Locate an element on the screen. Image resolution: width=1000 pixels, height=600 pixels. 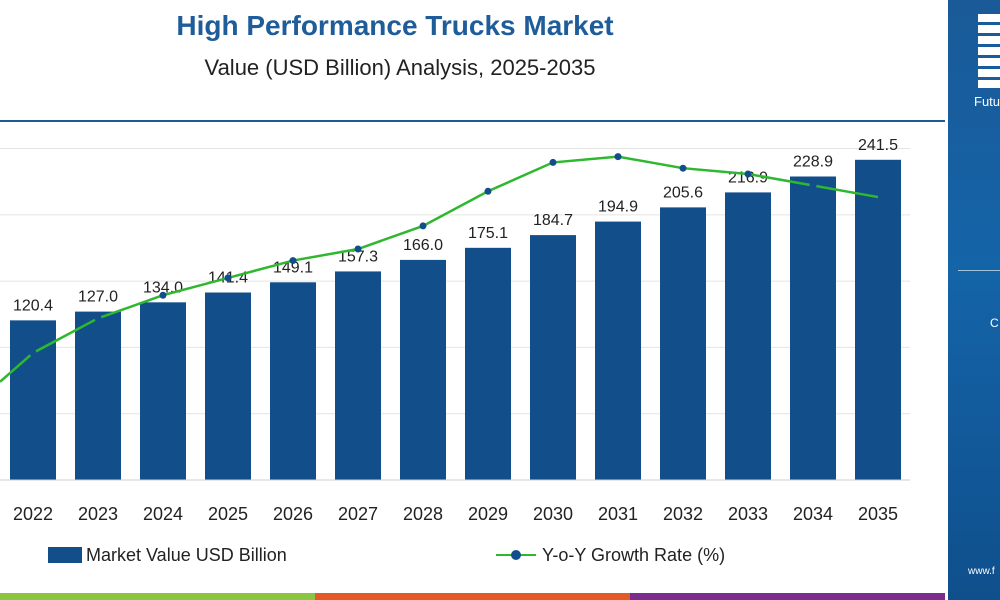
legend-bar-swatch is located at coordinates (65, 555).